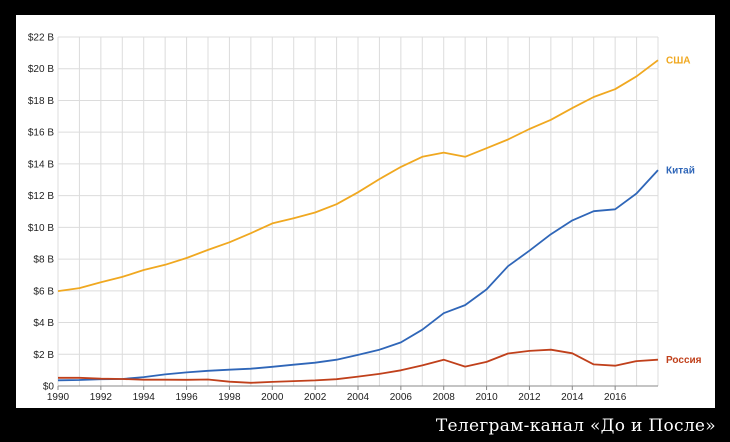 The width and height of the screenshot is (730, 442). Describe the element at coordinates (43, 355) in the screenshot. I see `y-tick-label: $2 B` at that location.